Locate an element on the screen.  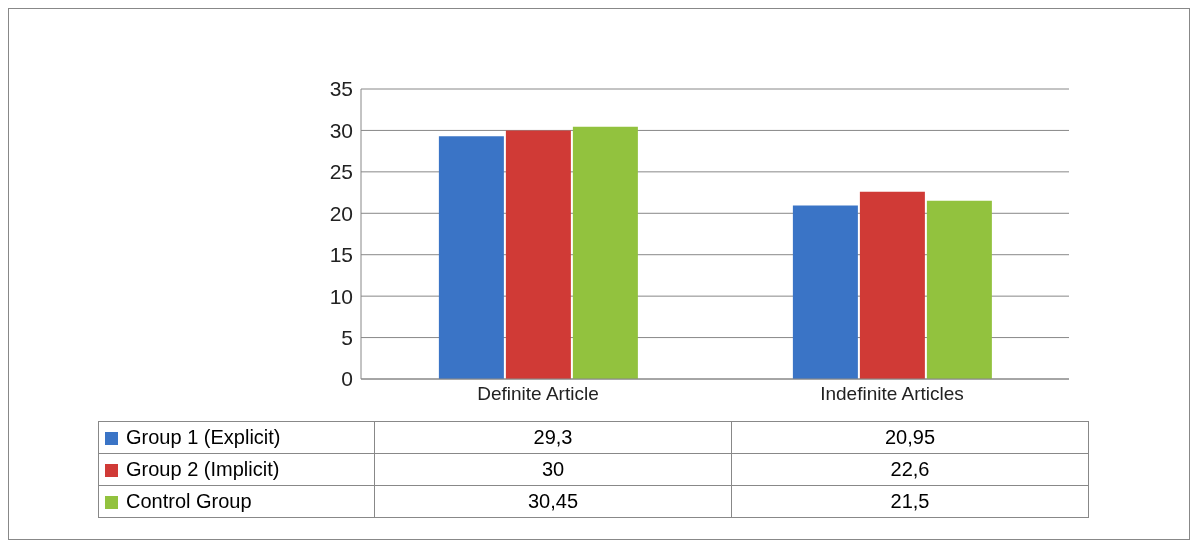
y-tick-label: 20 is located at coordinates (341, 213).